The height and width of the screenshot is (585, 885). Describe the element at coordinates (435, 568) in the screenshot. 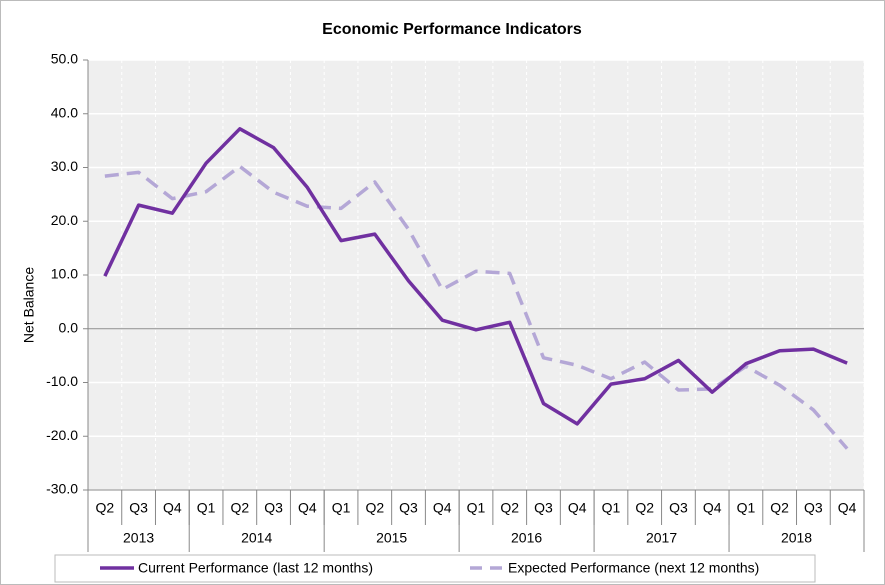

I see `legend-box` at that location.